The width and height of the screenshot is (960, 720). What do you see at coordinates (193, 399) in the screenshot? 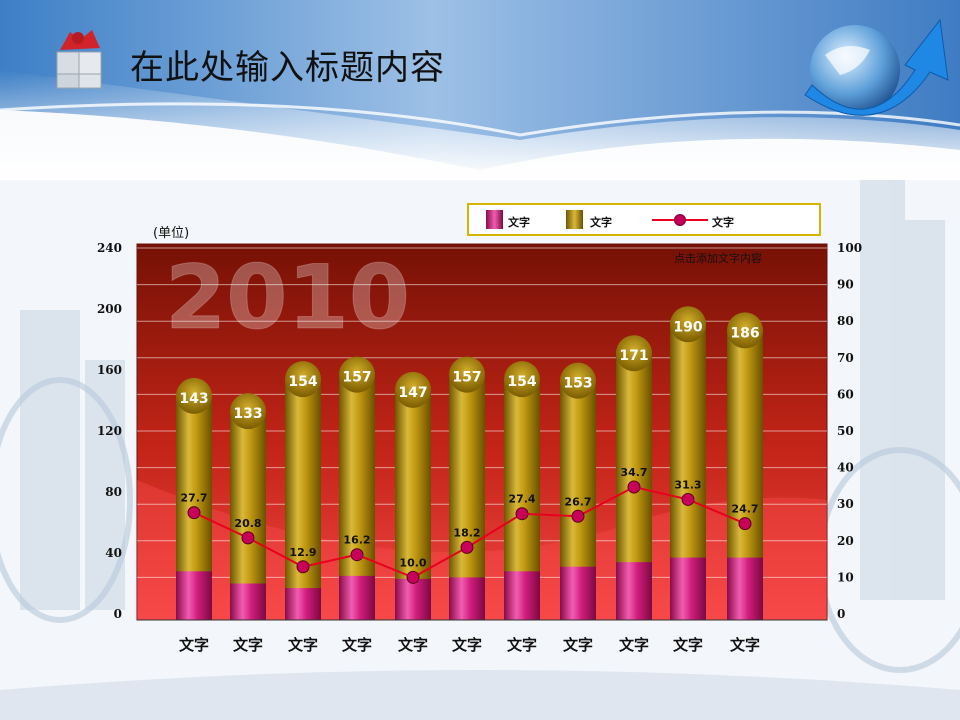
I see `bar-total-label: 143` at bounding box center [193, 399].